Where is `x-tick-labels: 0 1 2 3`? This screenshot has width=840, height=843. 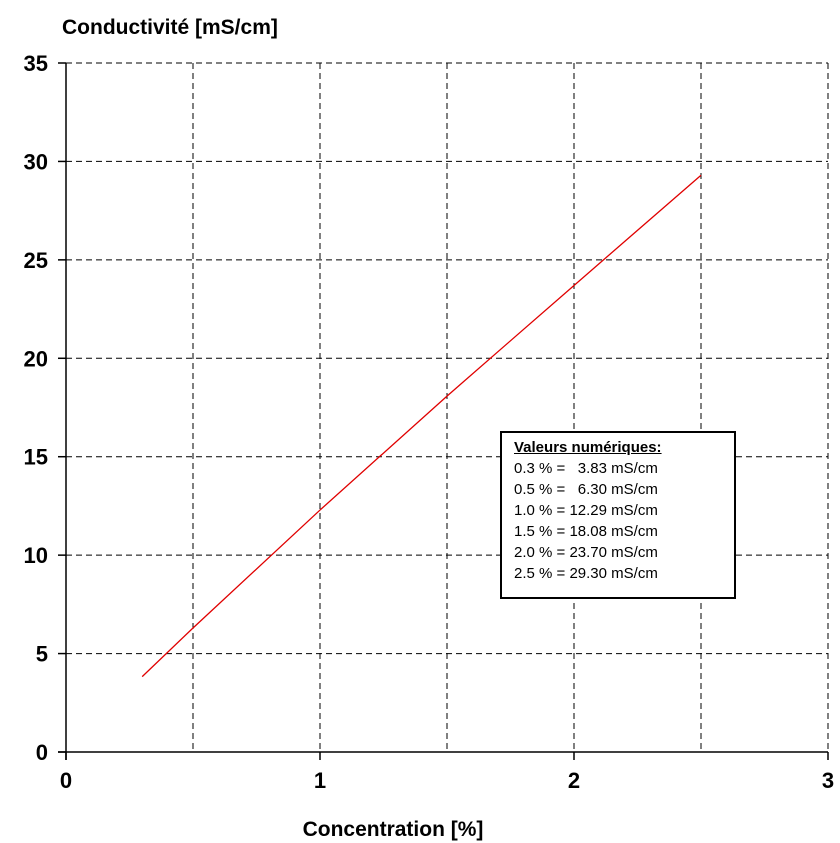
x-tick-labels: 0 1 2 3 is located at coordinates (447, 780).